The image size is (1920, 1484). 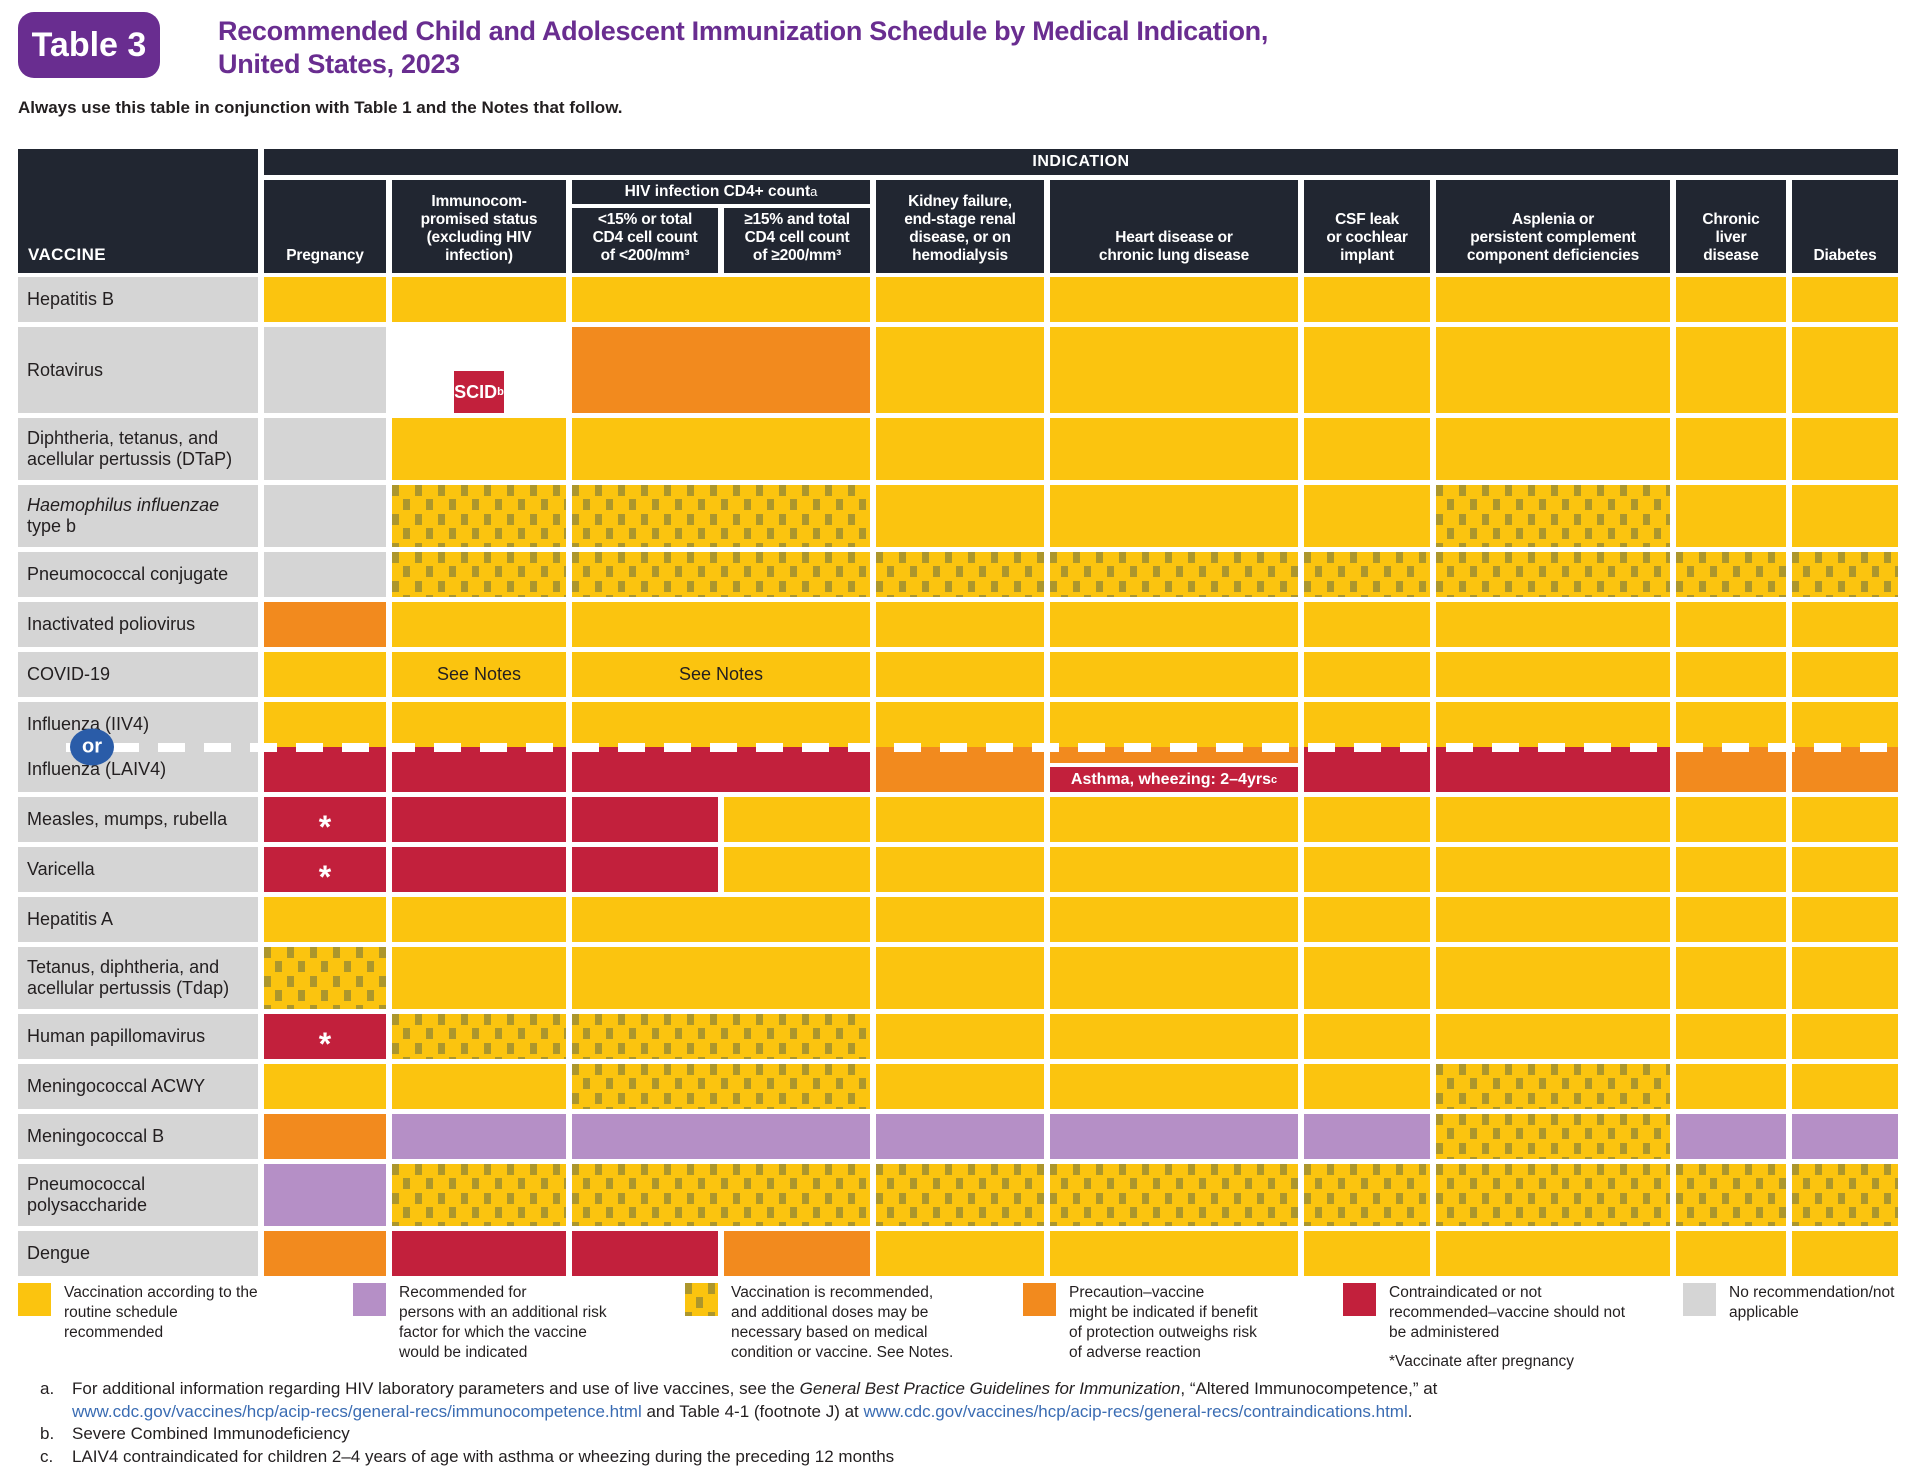 What do you see at coordinates (1845, 574) in the screenshot?
I see `cell-pneumococcal-conjugate-diabetes` at bounding box center [1845, 574].